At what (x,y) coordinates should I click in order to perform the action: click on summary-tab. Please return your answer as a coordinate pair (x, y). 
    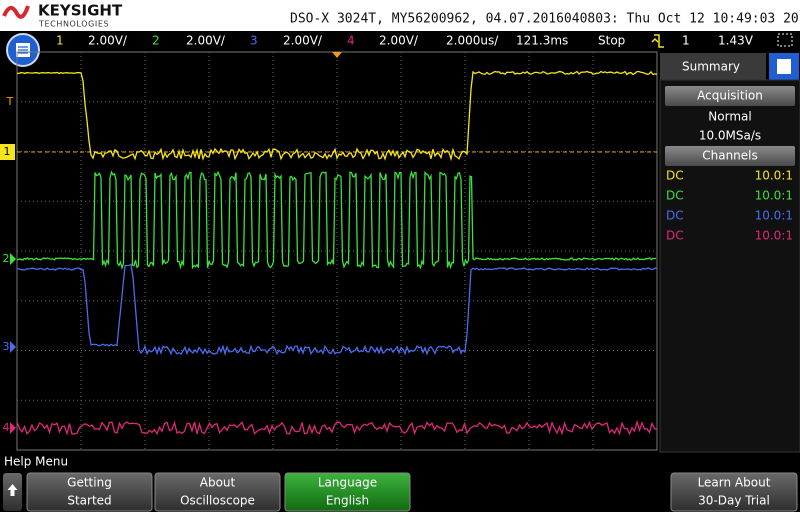
    Looking at the image, I should click on (713, 66).